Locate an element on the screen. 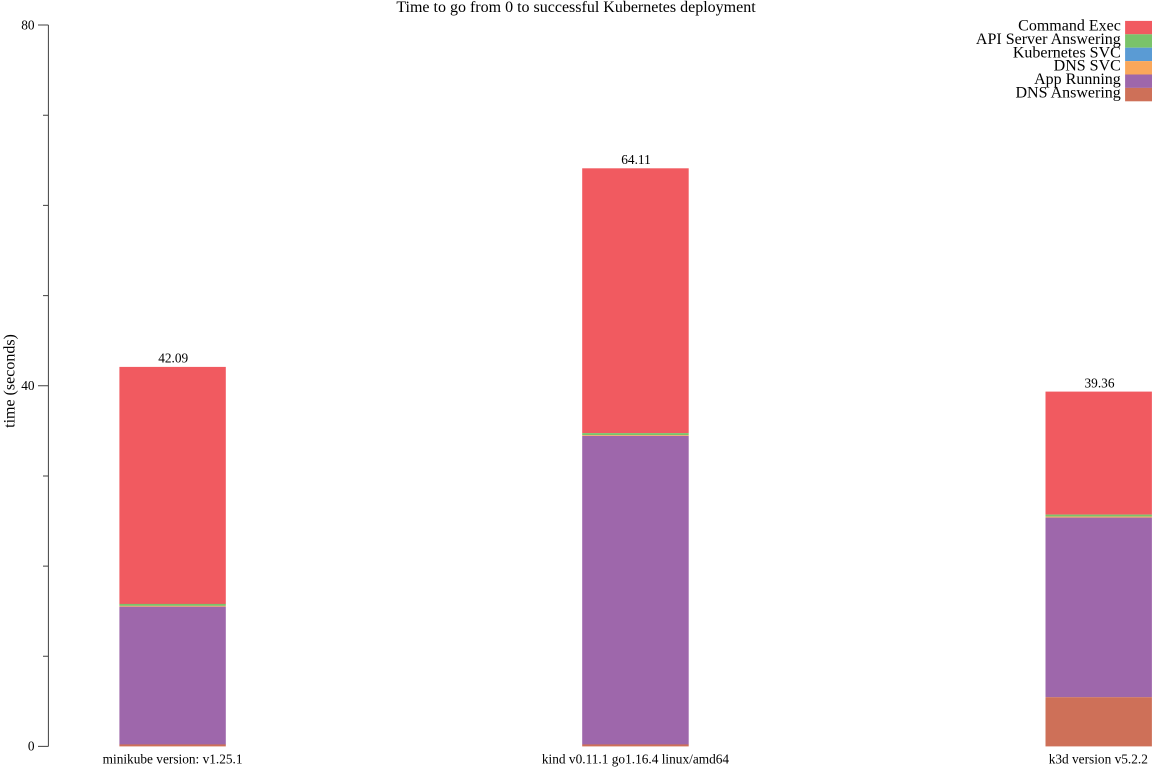 The width and height of the screenshot is (1152, 768). svg-text: 40 is located at coordinates (28, 385).